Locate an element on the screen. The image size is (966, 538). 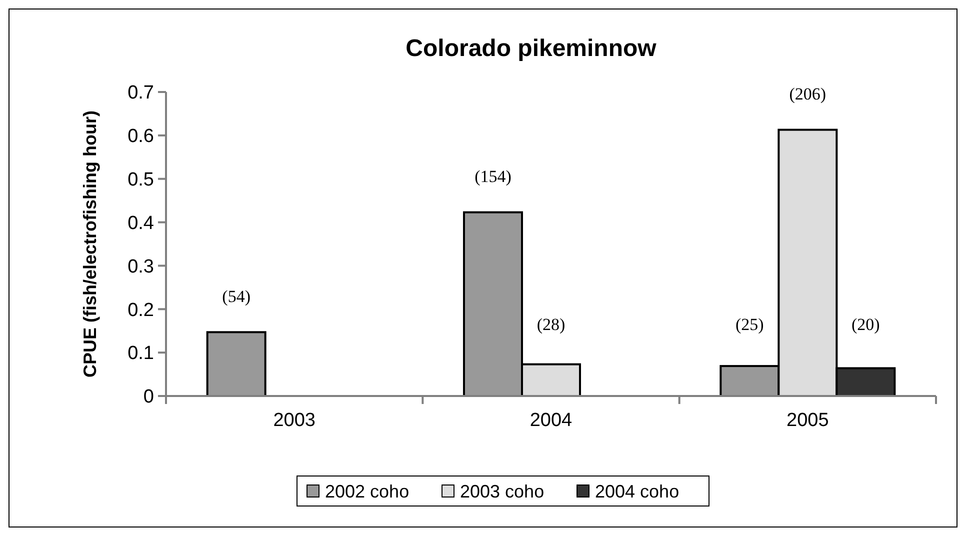
x-tick-label: 2003 is located at coordinates (294, 420).